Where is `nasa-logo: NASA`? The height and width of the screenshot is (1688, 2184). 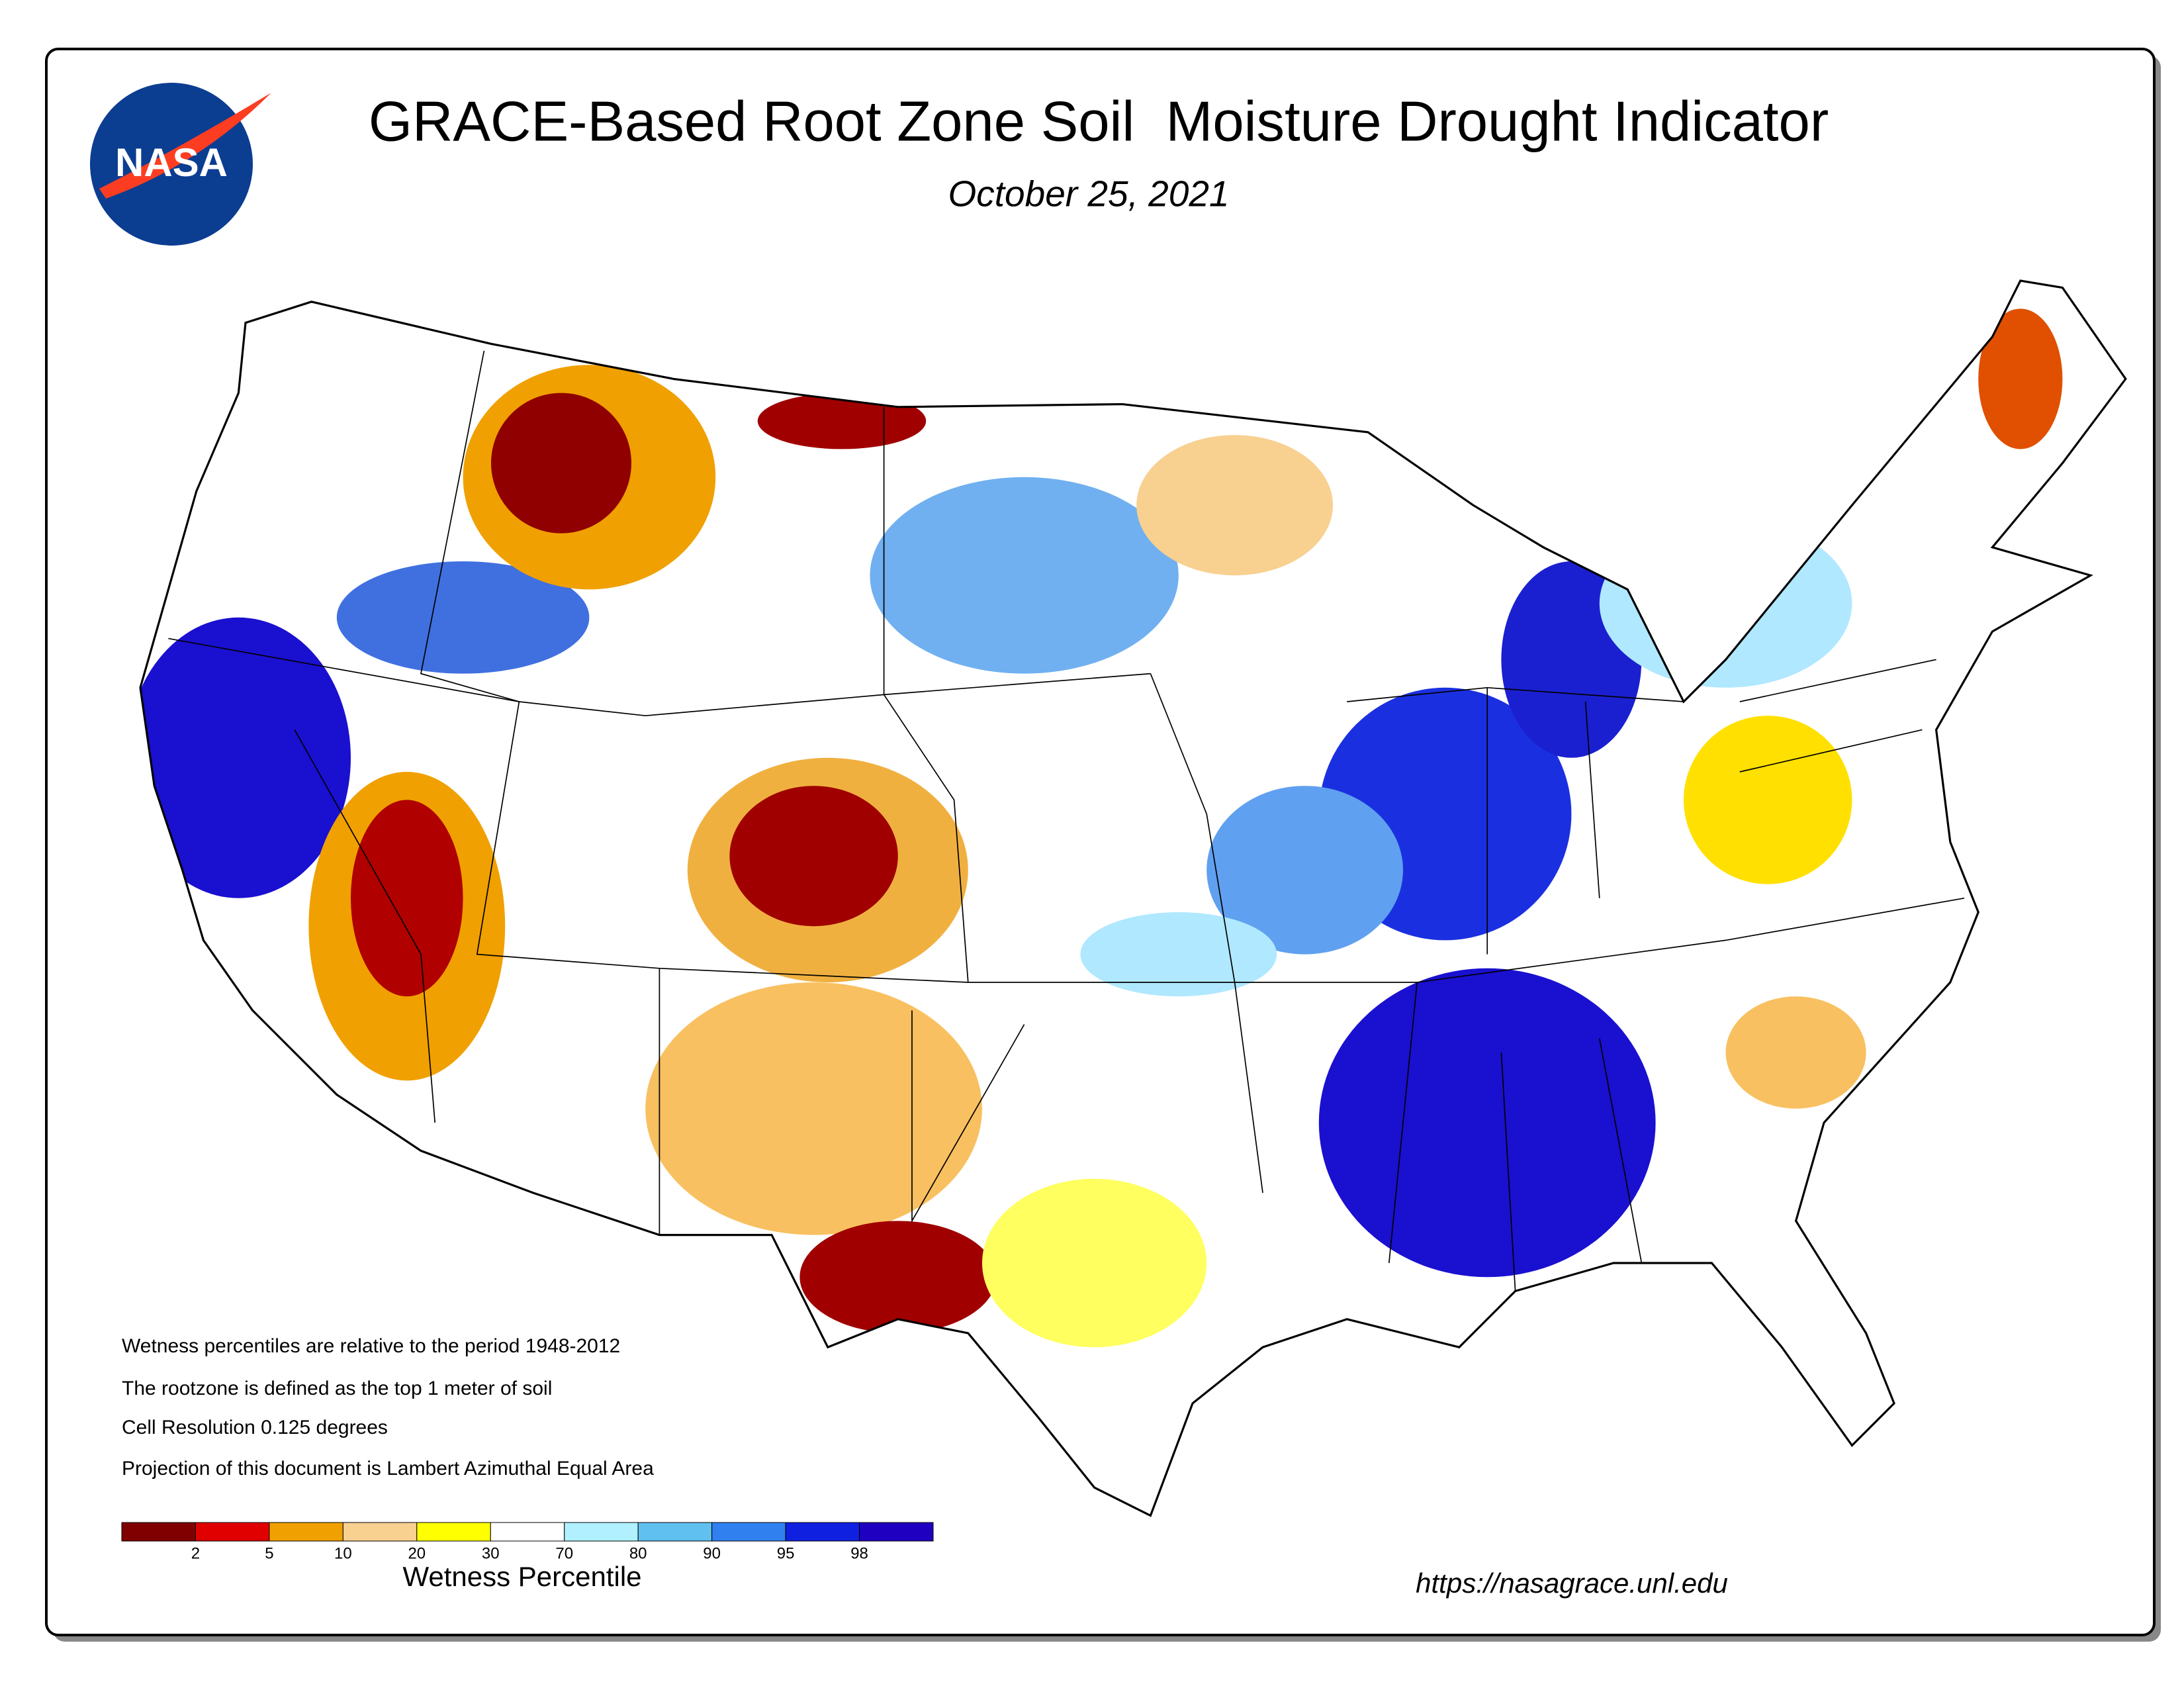 nasa-logo: NASA is located at coordinates (181, 164).